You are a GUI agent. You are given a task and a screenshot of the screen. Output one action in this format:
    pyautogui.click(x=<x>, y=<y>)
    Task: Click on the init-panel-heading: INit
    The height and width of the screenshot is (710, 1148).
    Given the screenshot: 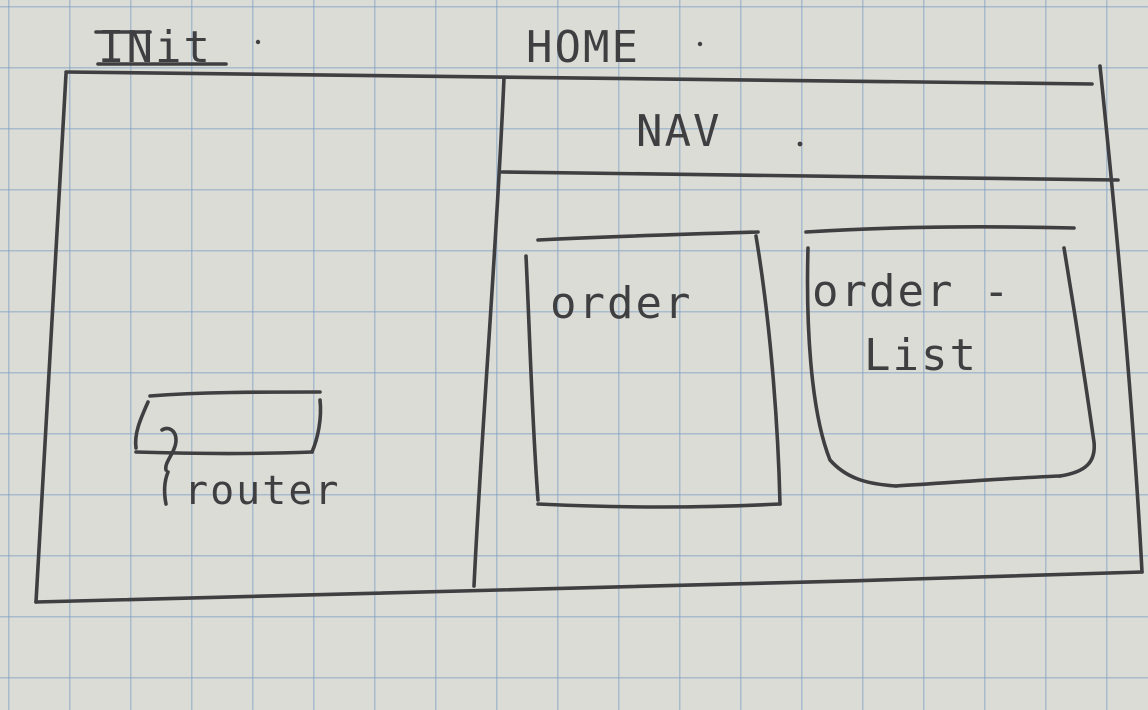 What is the action you would take?
    pyautogui.click(x=177, y=47)
    